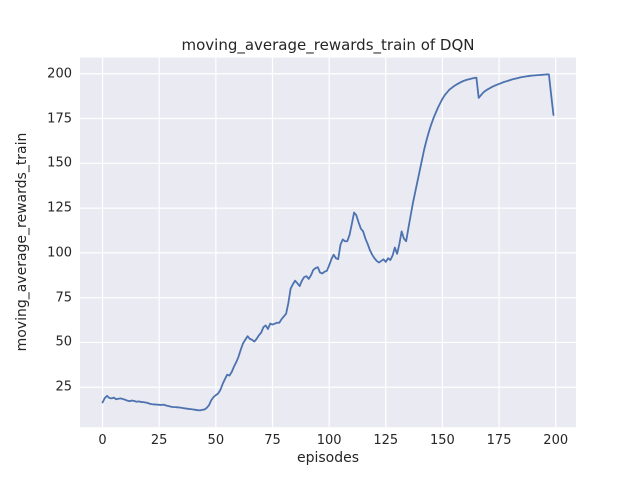 Image resolution: width=640 pixels, height=480 pixels. Describe the element at coordinates (272, 440) in the screenshot. I see `x-tick-label: 75` at that location.